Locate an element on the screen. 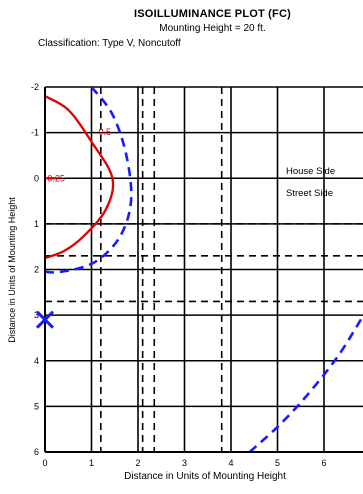 This screenshot has width=363, height=494. x-tick-label: 1 is located at coordinates (91, 463).